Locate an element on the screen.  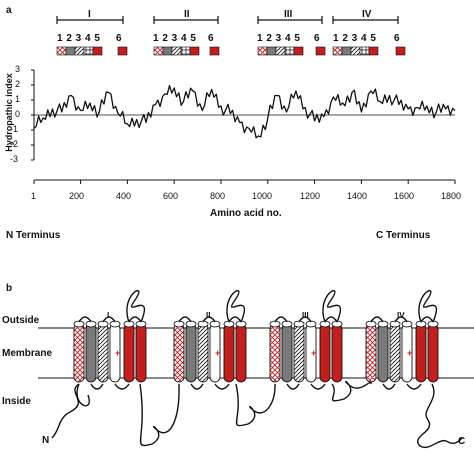
domain-label-II: II is located at coordinates (187, 14).